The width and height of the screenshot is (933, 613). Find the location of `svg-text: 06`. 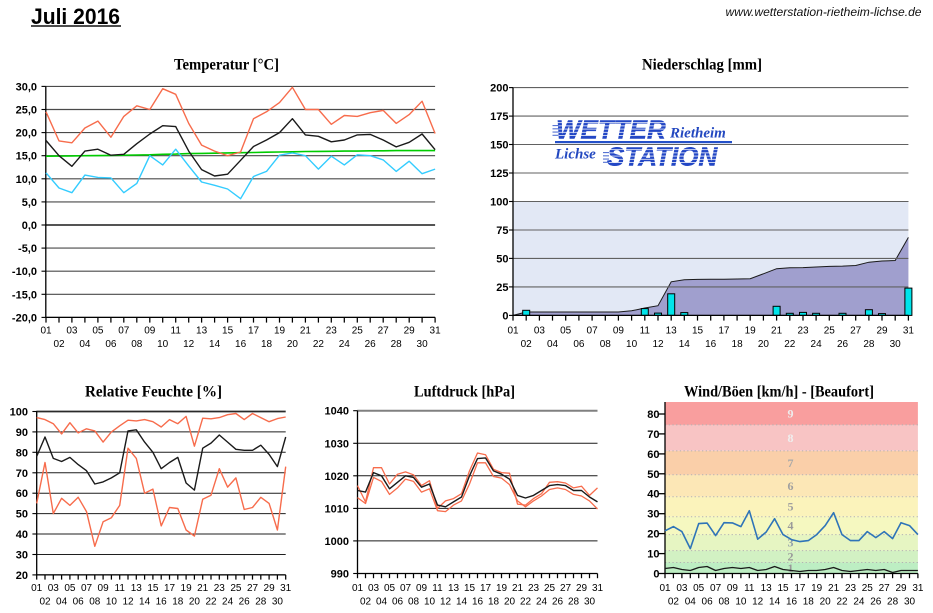

svg-text: 06 is located at coordinates (111, 344).